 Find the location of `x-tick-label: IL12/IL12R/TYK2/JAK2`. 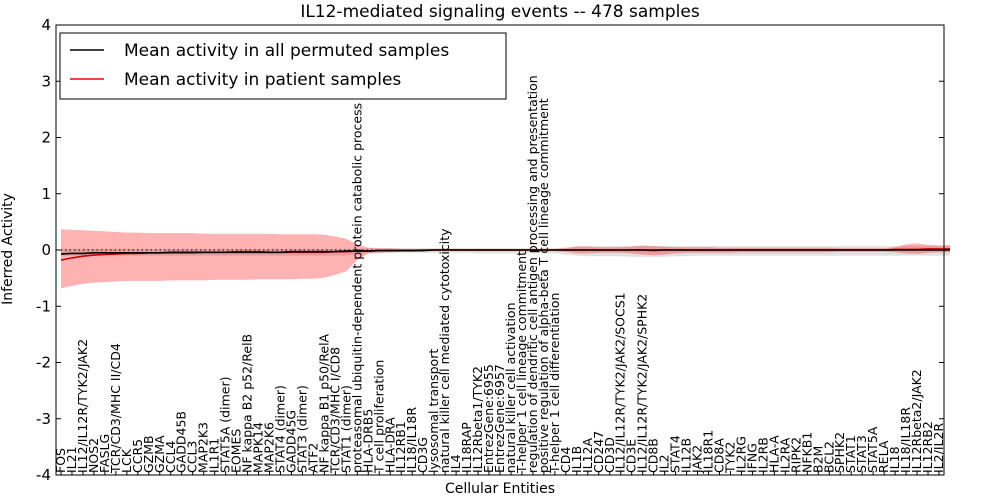

x-tick-label: IL12/IL12R/TYK2/JAK2 is located at coordinates (82, 406).